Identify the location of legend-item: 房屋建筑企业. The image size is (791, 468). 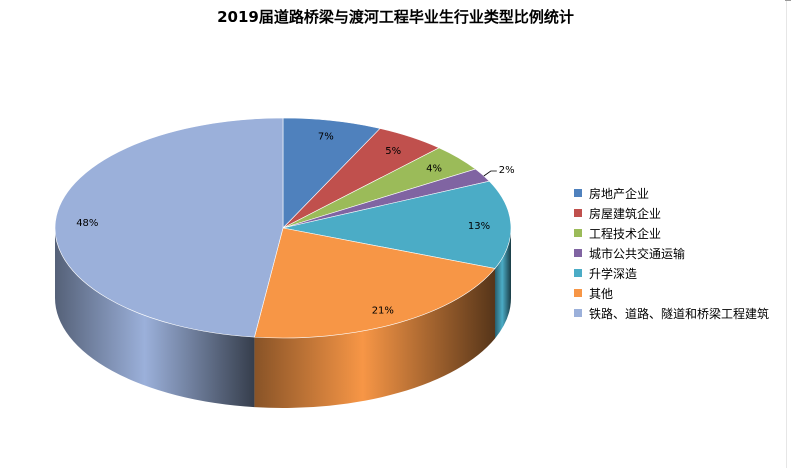
(671, 213).